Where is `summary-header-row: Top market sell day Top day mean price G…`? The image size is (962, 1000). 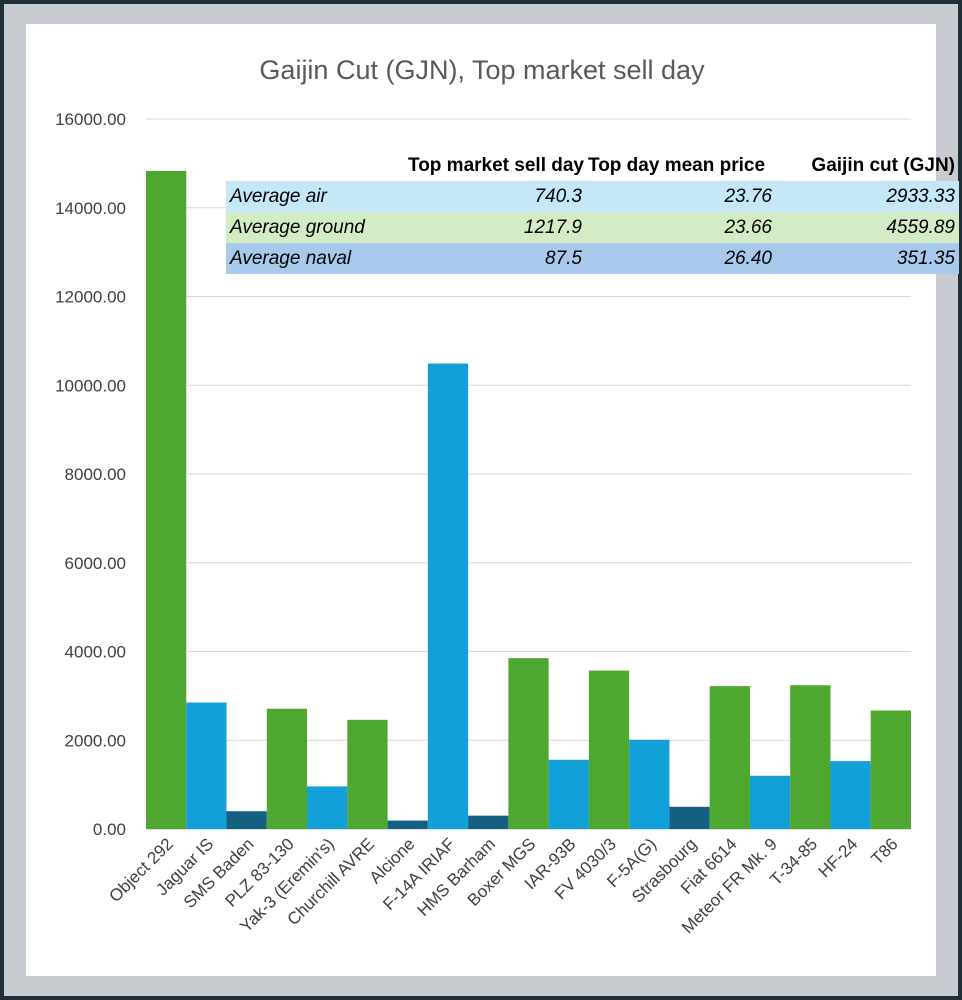 summary-header-row: Top market sell day Top day mean price G… is located at coordinates (592, 165).